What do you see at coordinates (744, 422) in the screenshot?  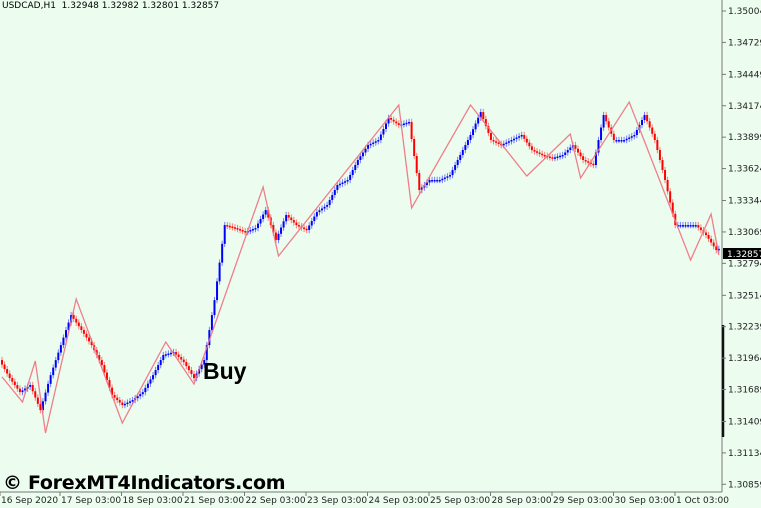 I see `price-tick-label: 1.31409` at bounding box center [744, 422].